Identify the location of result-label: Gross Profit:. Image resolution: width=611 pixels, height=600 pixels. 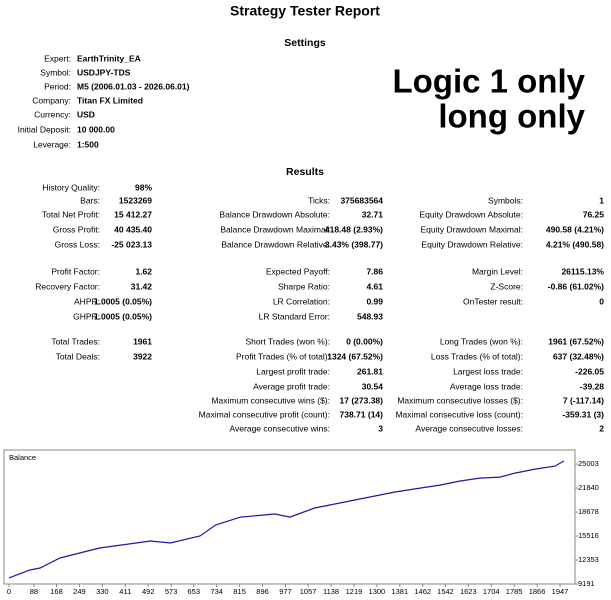
(76, 229).